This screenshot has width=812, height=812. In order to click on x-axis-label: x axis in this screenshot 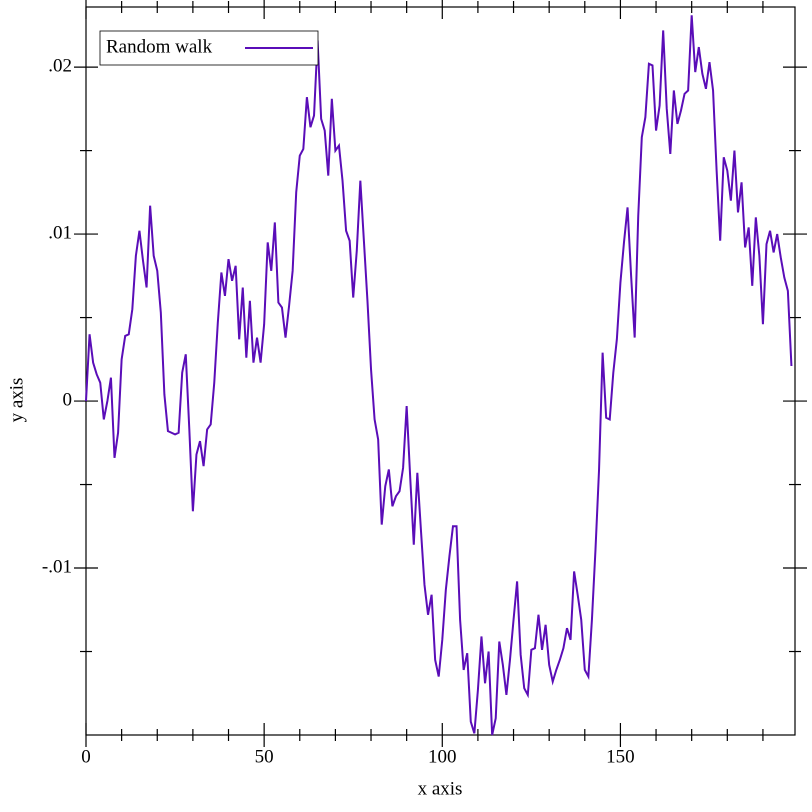, I will do `click(440, 788)`.